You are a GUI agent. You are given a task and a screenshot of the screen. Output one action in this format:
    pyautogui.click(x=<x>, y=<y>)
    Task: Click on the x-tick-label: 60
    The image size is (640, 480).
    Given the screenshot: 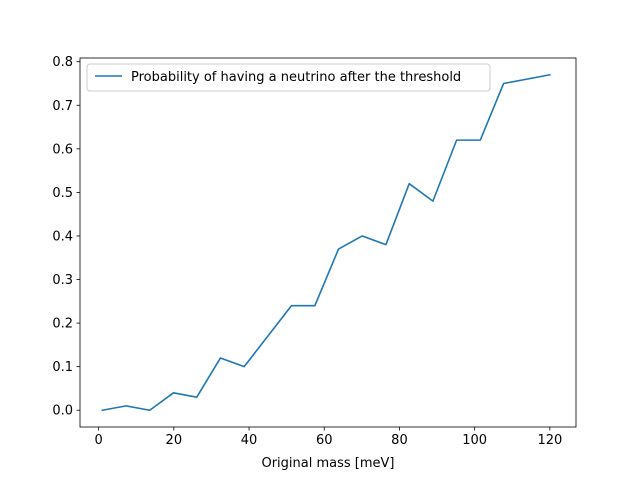 What is the action you would take?
    pyautogui.click(x=324, y=440)
    